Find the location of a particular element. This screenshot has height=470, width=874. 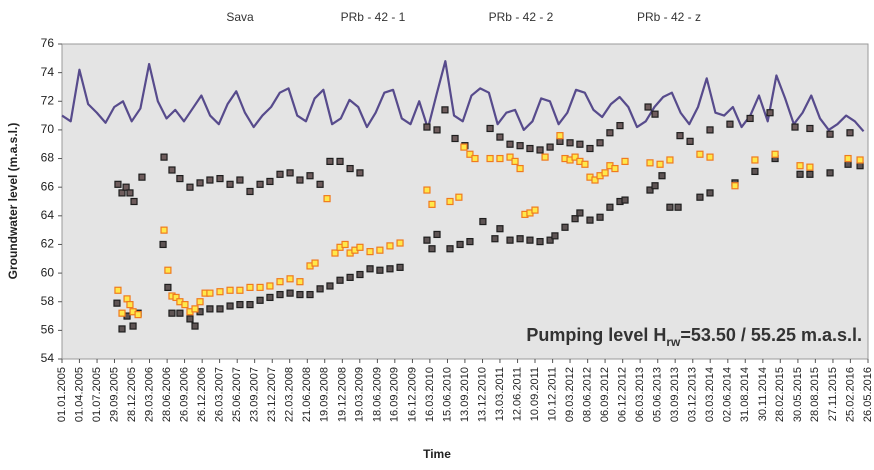

y-tick-label: 54 is located at coordinates (48, 358).